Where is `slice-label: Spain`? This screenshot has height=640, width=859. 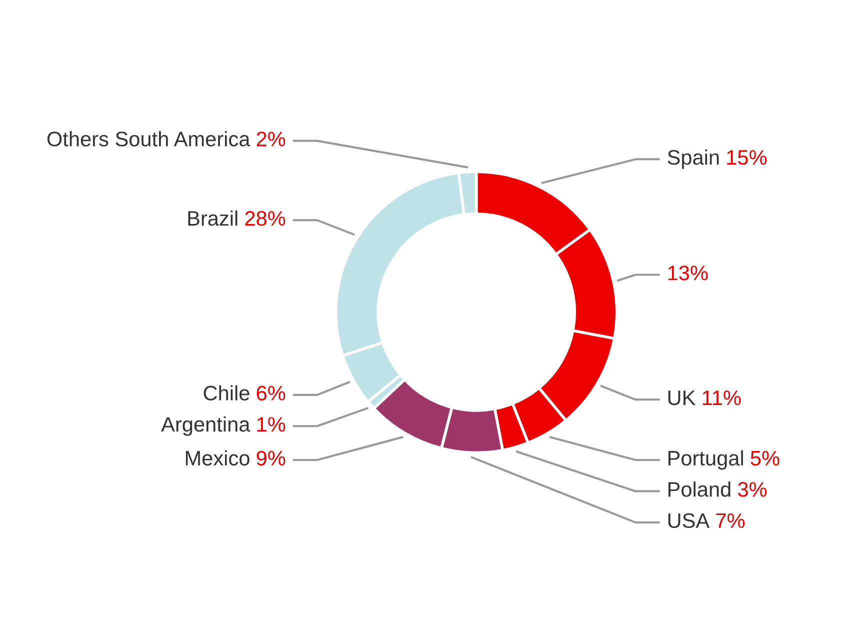 slice-label: Spain is located at coordinates (693, 159).